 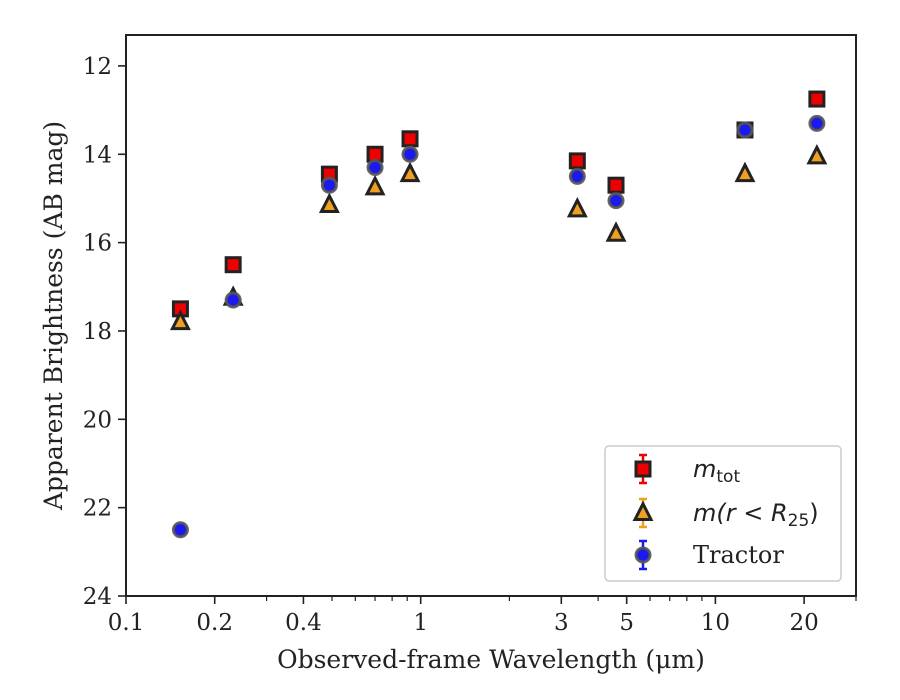 I want to click on x-tick-label: 3, so click(x=561, y=623).